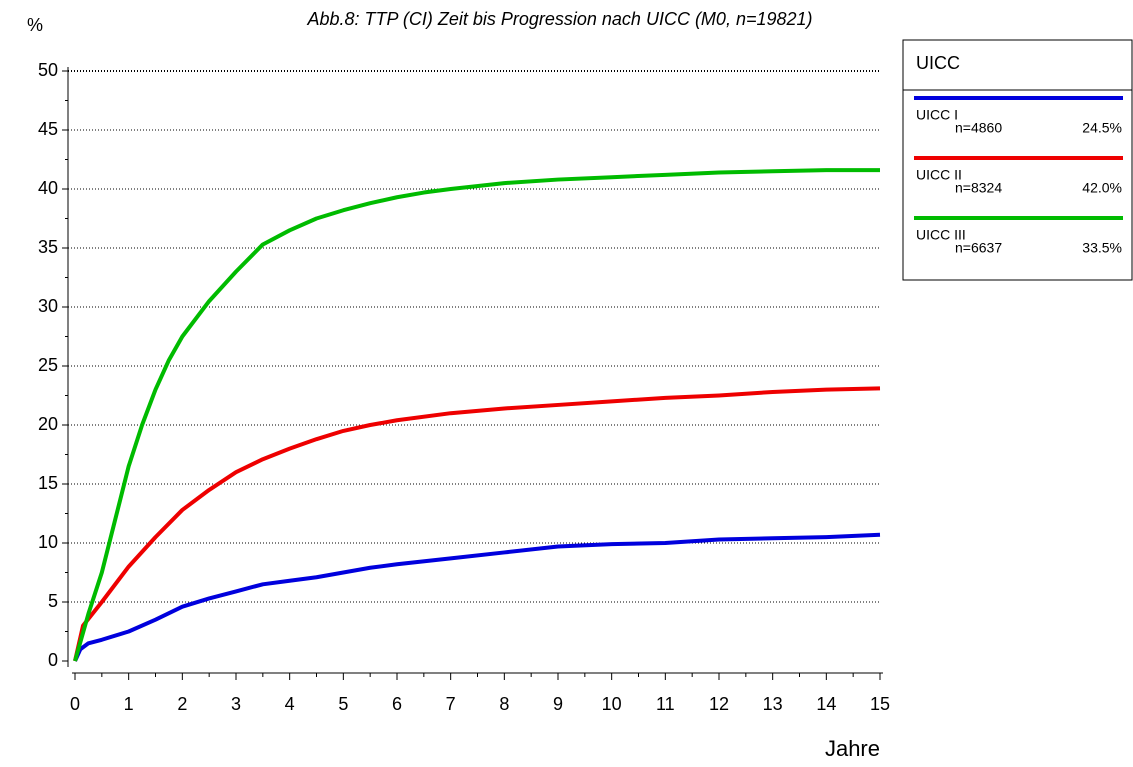  What do you see at coordinates (236, 704) in the screenshot?
I see `x-tick-label: 3` at bounding box center [236, 704].